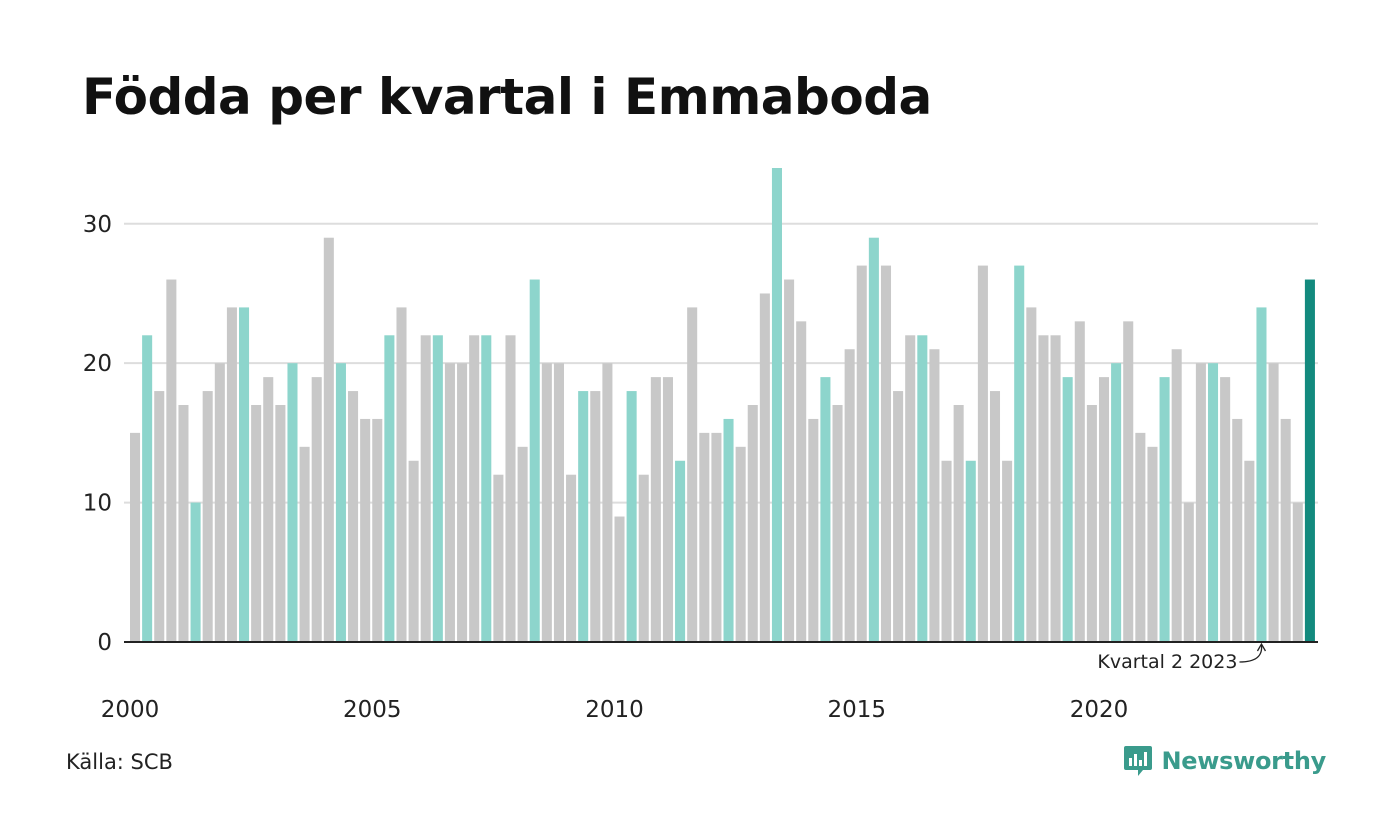 The width and height of the screenshot is (1400, 840). I want to click on y-tick-label: 30, so click(97, 225).